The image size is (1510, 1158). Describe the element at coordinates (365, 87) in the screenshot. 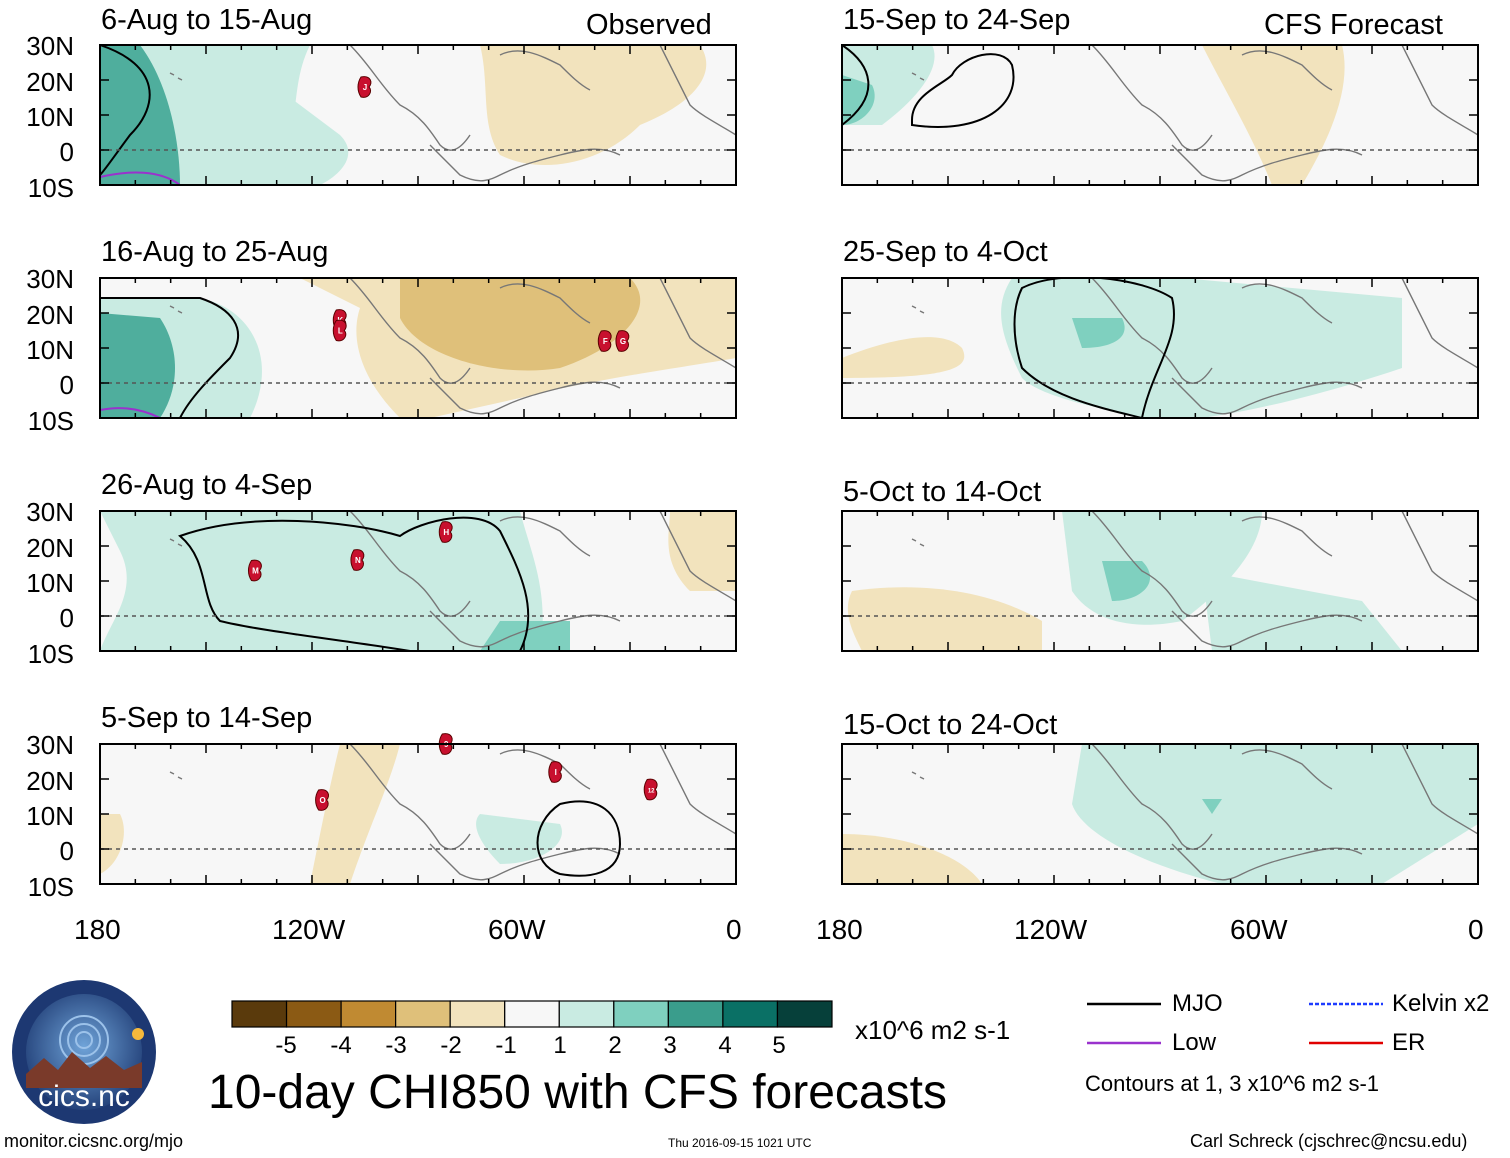

I see `storm-label: J` at that location.